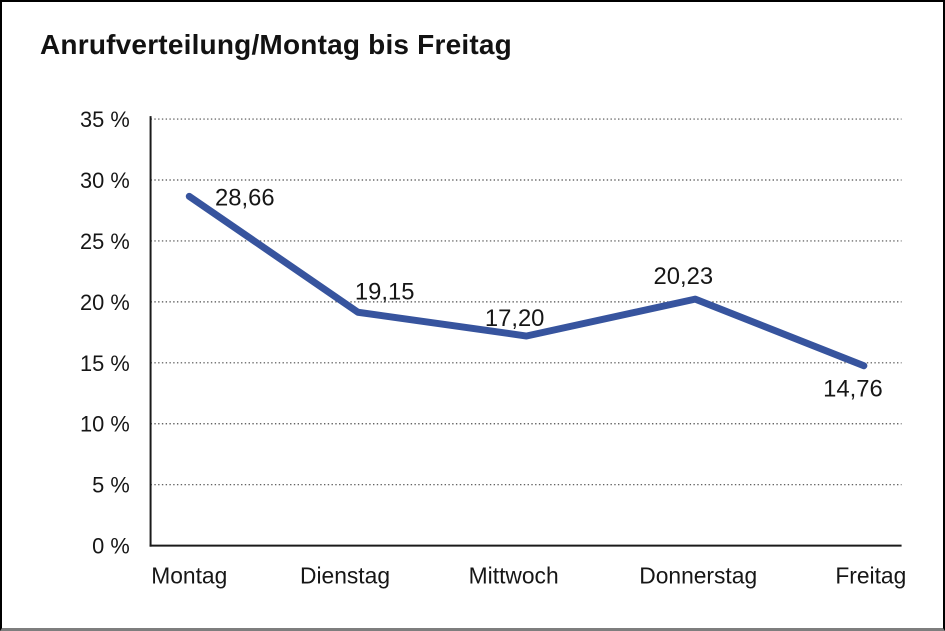  Describe the element at coordinates (515, 318) in the screenshot. I see `data-point-label: 17,20` at that location.